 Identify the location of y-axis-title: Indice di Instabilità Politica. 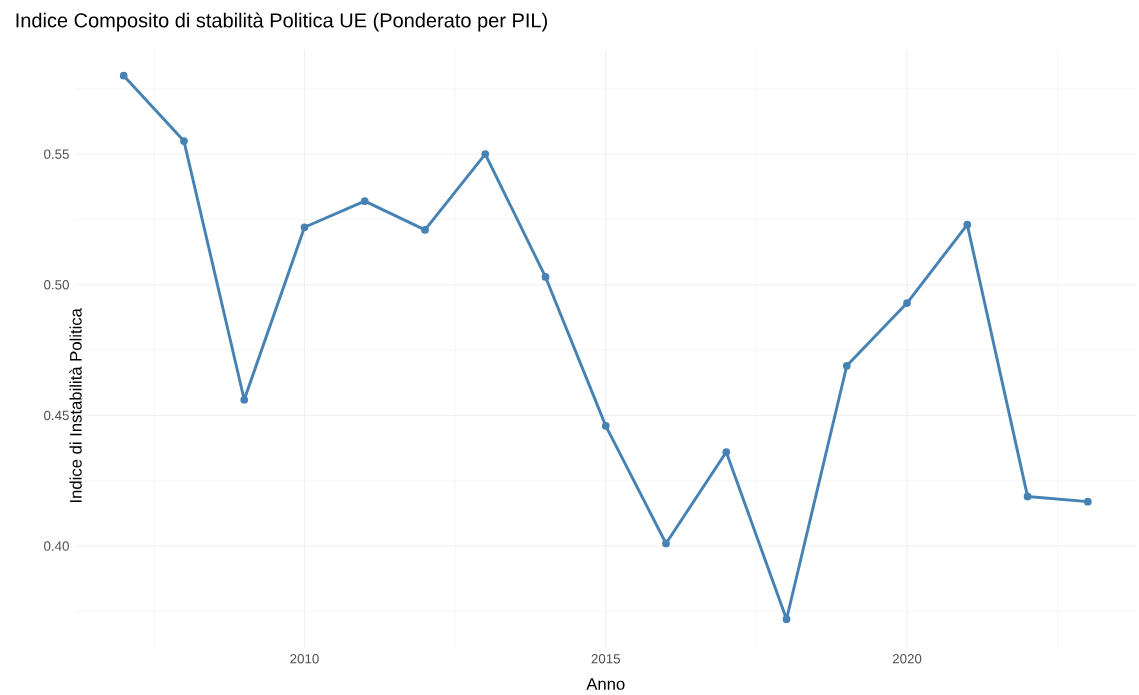
(75, 405).